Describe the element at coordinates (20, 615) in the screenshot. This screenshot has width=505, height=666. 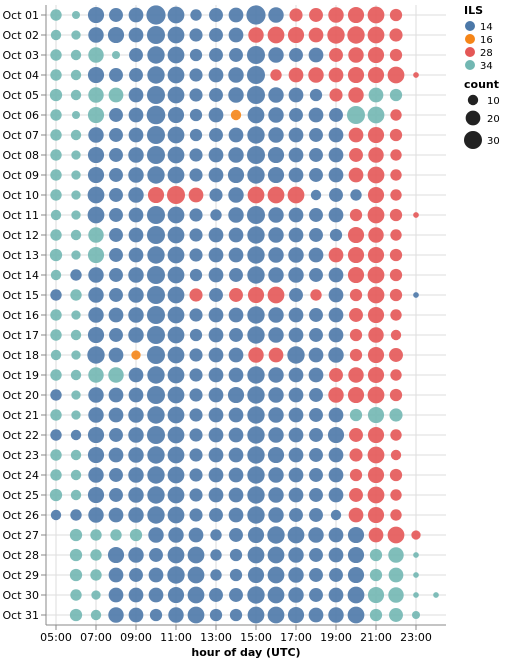
I see `y-tick-label: Oct 31` at that location.